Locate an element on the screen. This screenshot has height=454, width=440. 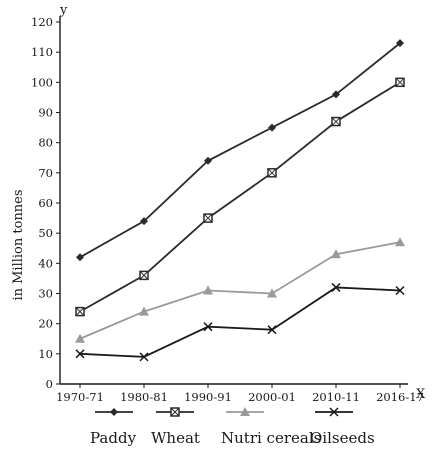
legend-item-oilseeds: Oilseeds is located at coordinates (342, 427).